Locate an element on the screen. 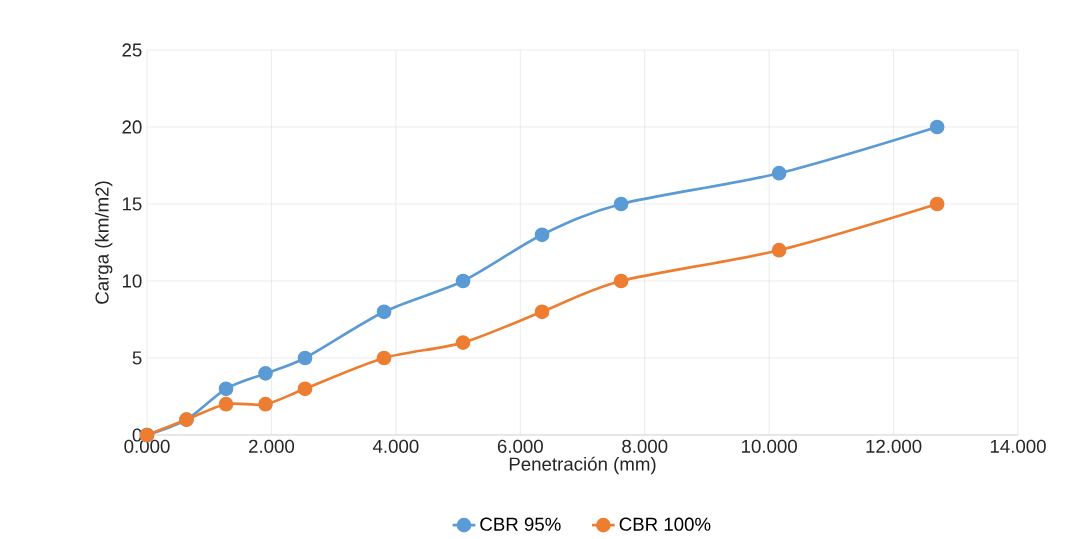 The image size is (1091, 539). legend-label: CBR 100% is located at coordinates (665, 524).